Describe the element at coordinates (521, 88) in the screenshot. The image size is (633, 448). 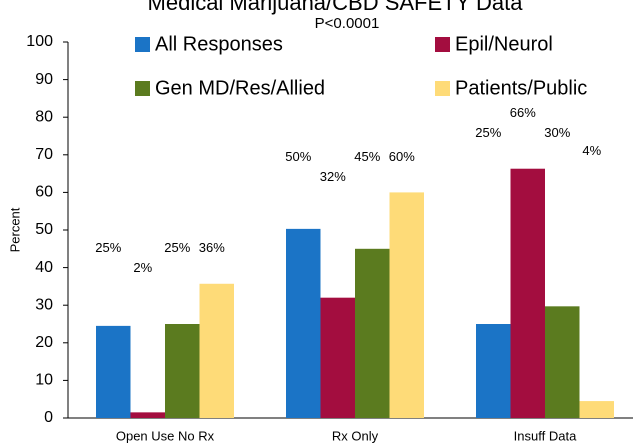
I see `legend-label: Patients/Public` at that location.